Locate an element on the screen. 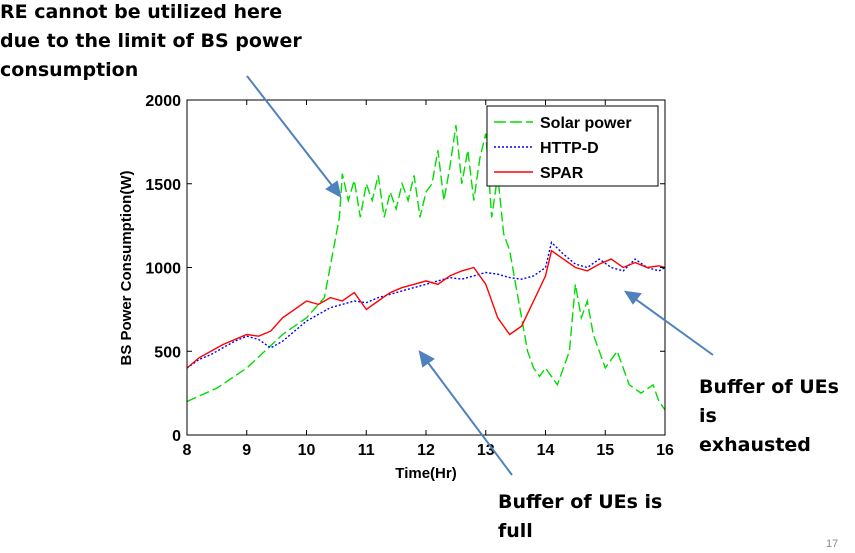  arrow-right is located at coordinates (673, 326).